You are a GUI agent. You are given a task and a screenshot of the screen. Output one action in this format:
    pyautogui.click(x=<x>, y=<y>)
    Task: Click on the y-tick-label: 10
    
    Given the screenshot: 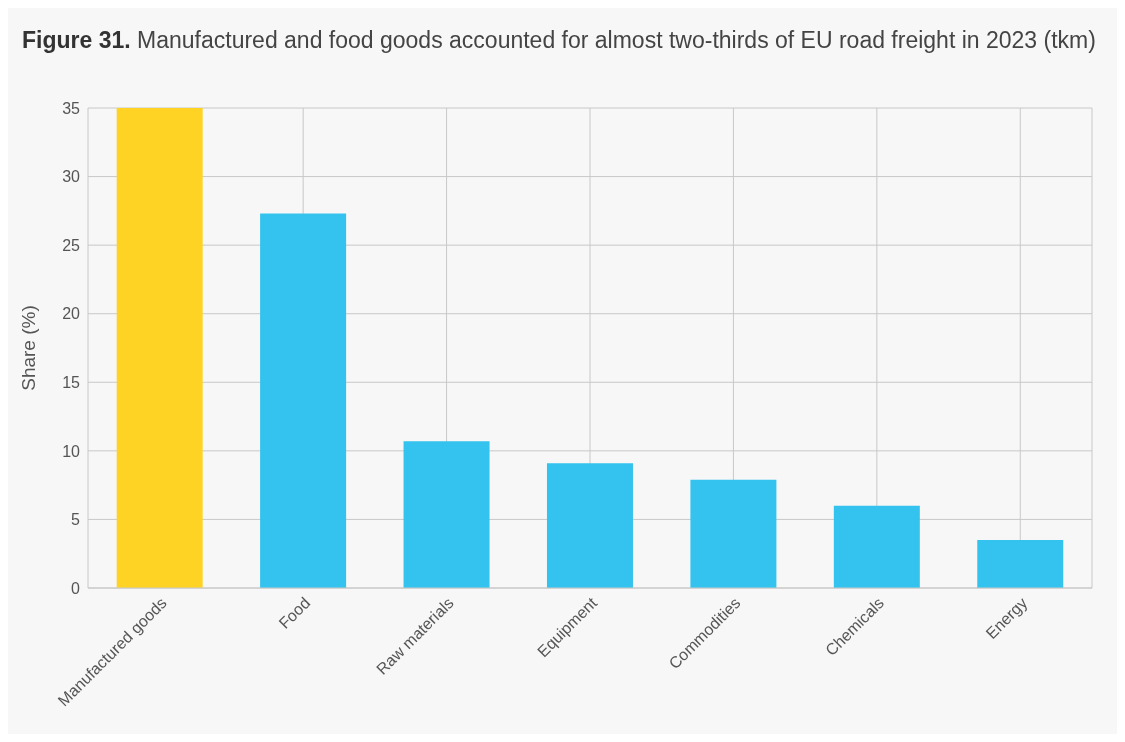 What is the action you would take?
    pyautogui.click(x=71, y=451)
    